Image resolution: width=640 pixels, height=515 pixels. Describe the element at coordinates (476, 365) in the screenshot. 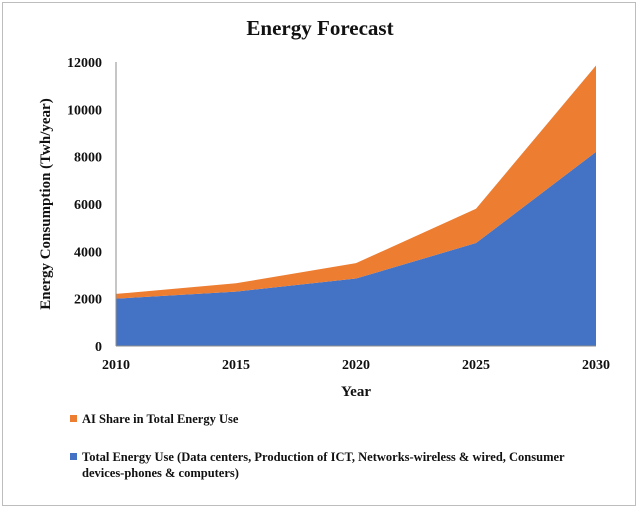

I see `x-tick-label: 2025` at that location.